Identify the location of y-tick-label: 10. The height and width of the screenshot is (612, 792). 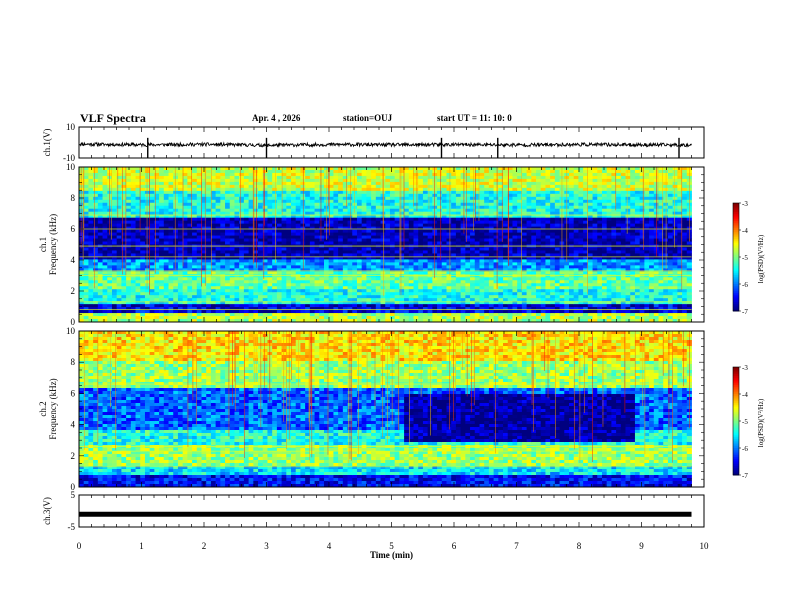
(71, 127).